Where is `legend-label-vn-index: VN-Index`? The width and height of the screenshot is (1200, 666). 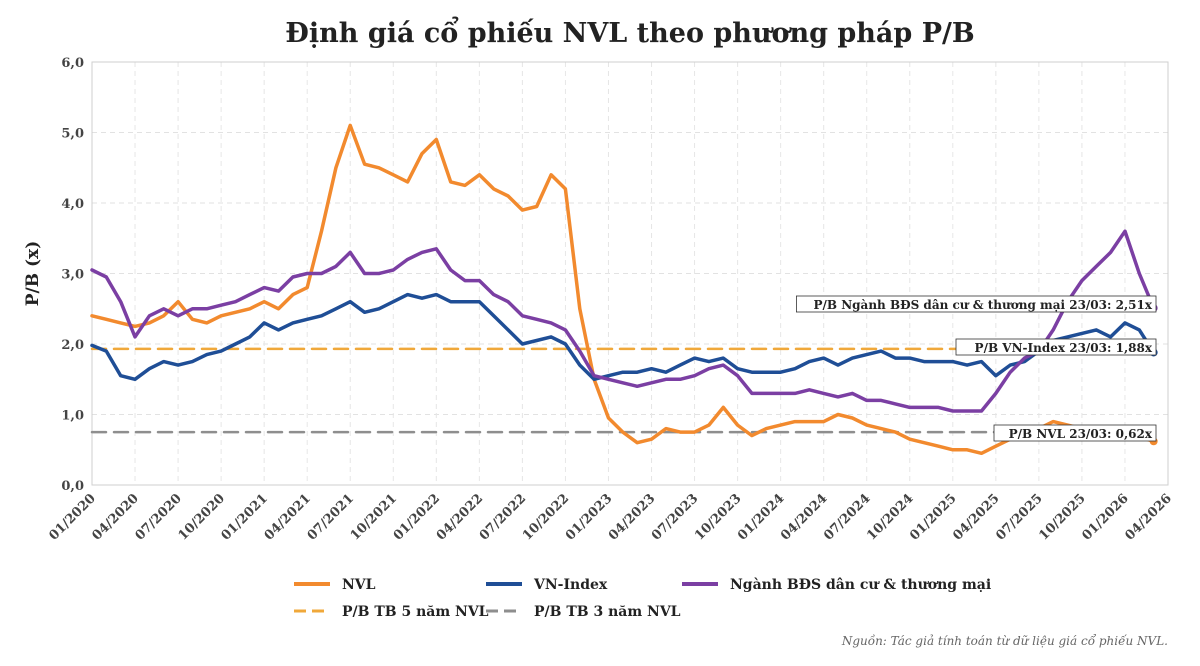
legend-label-vn-index: VN-Index is located at coordinates (570, 585).